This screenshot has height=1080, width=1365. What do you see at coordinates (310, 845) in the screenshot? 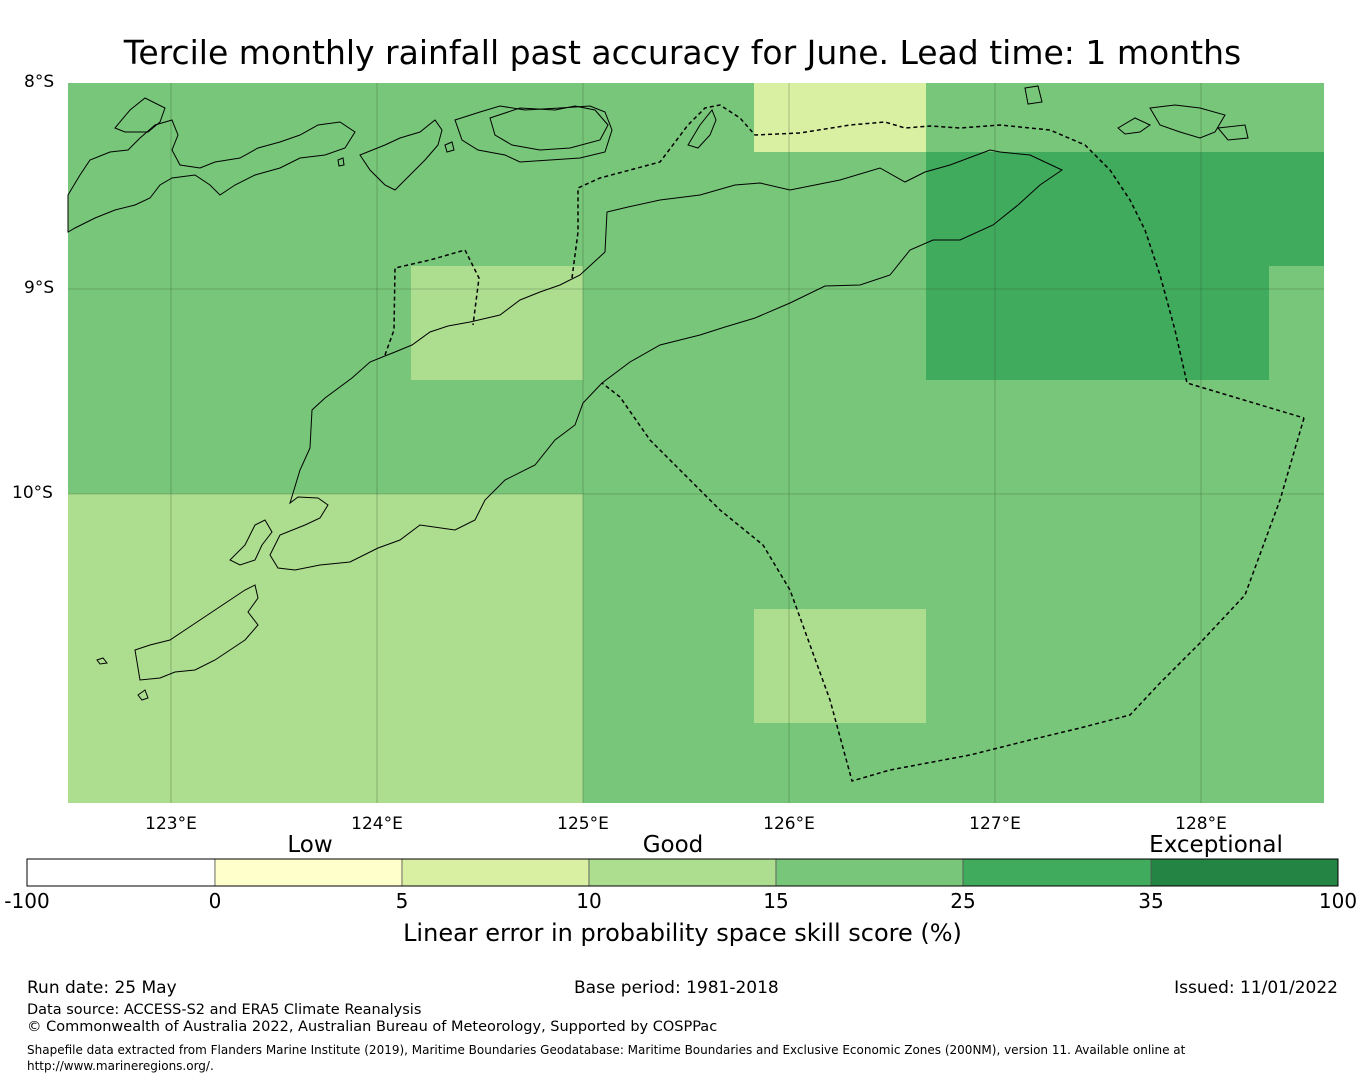
I see `category-label-low: Low` at bounding box center [310, 845].